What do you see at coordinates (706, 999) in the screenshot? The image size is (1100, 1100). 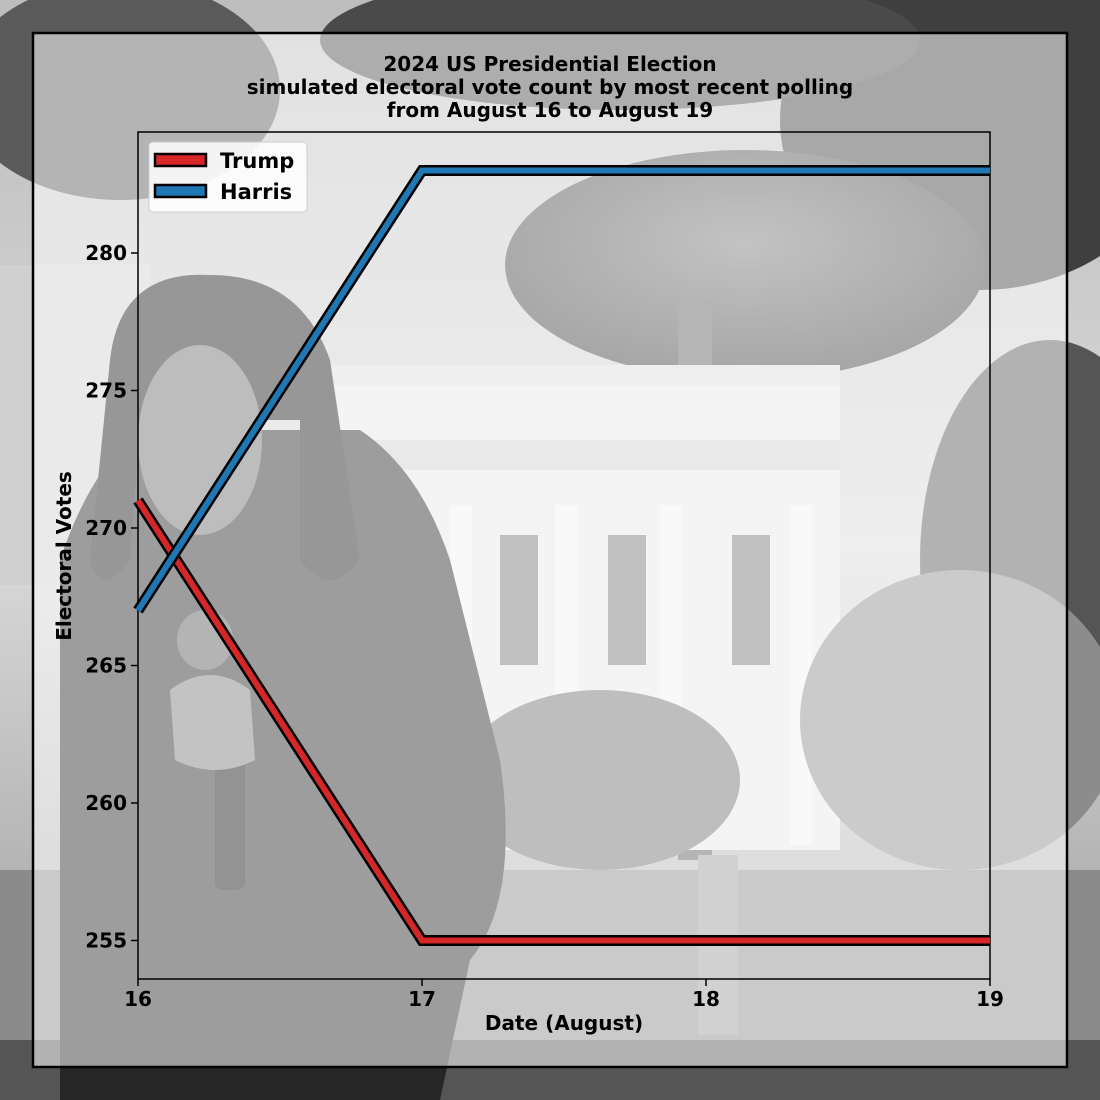 I see `x-tick-label: 18` at bounding box center [706, 999].